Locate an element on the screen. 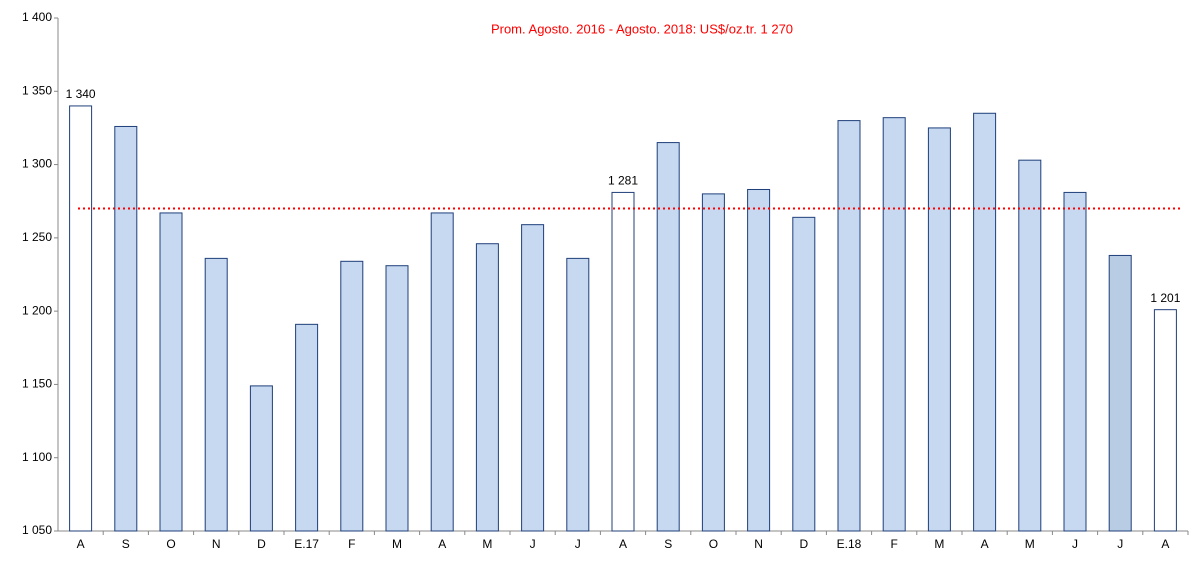 The width and height of the screenshot is (1195, 561). x-tick-label: E.18 is located at coordinates (849, 544).